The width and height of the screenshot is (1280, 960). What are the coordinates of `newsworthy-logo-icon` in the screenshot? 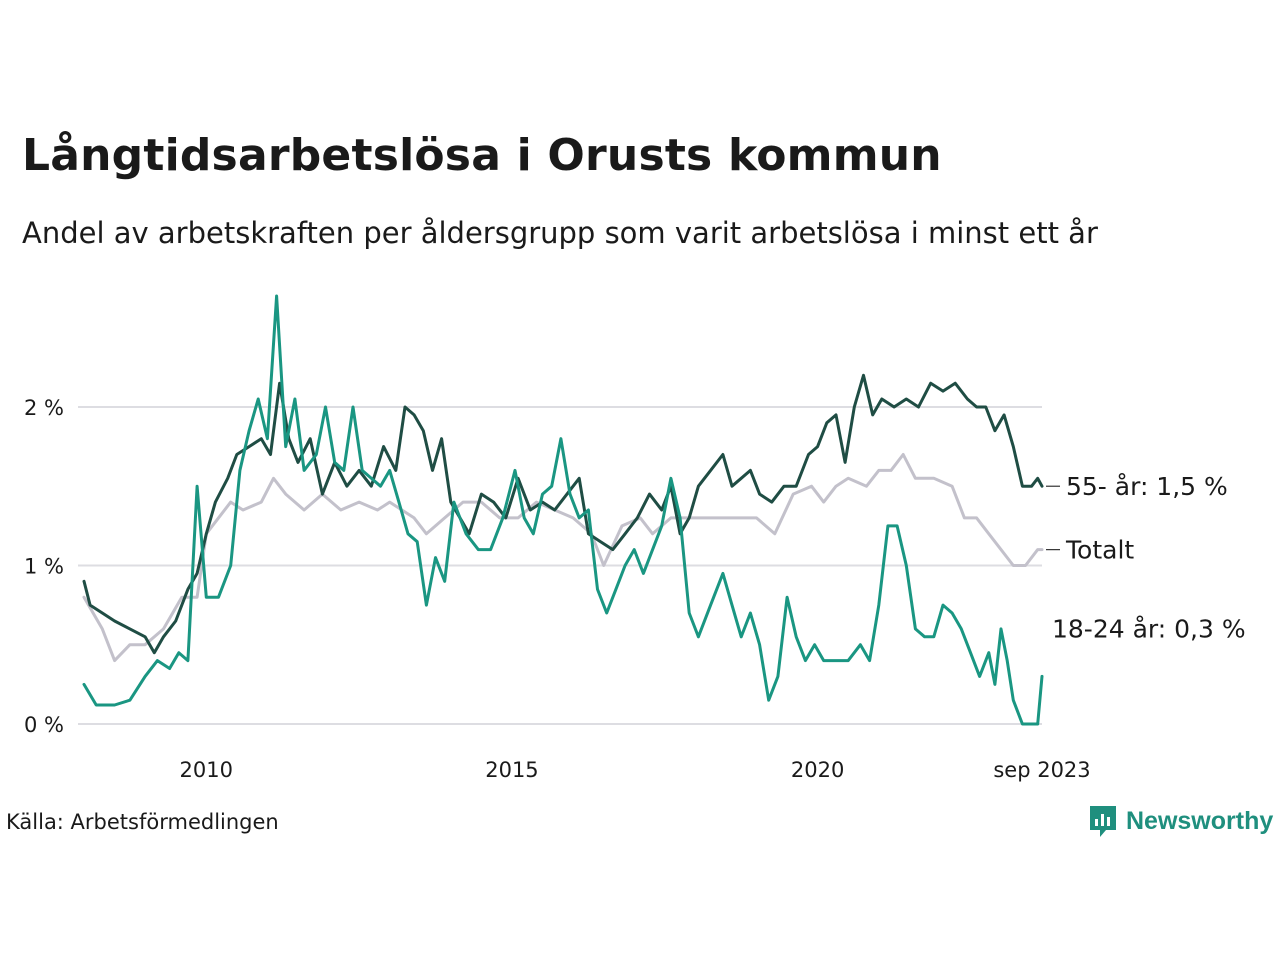 It's located at (1103, 821).